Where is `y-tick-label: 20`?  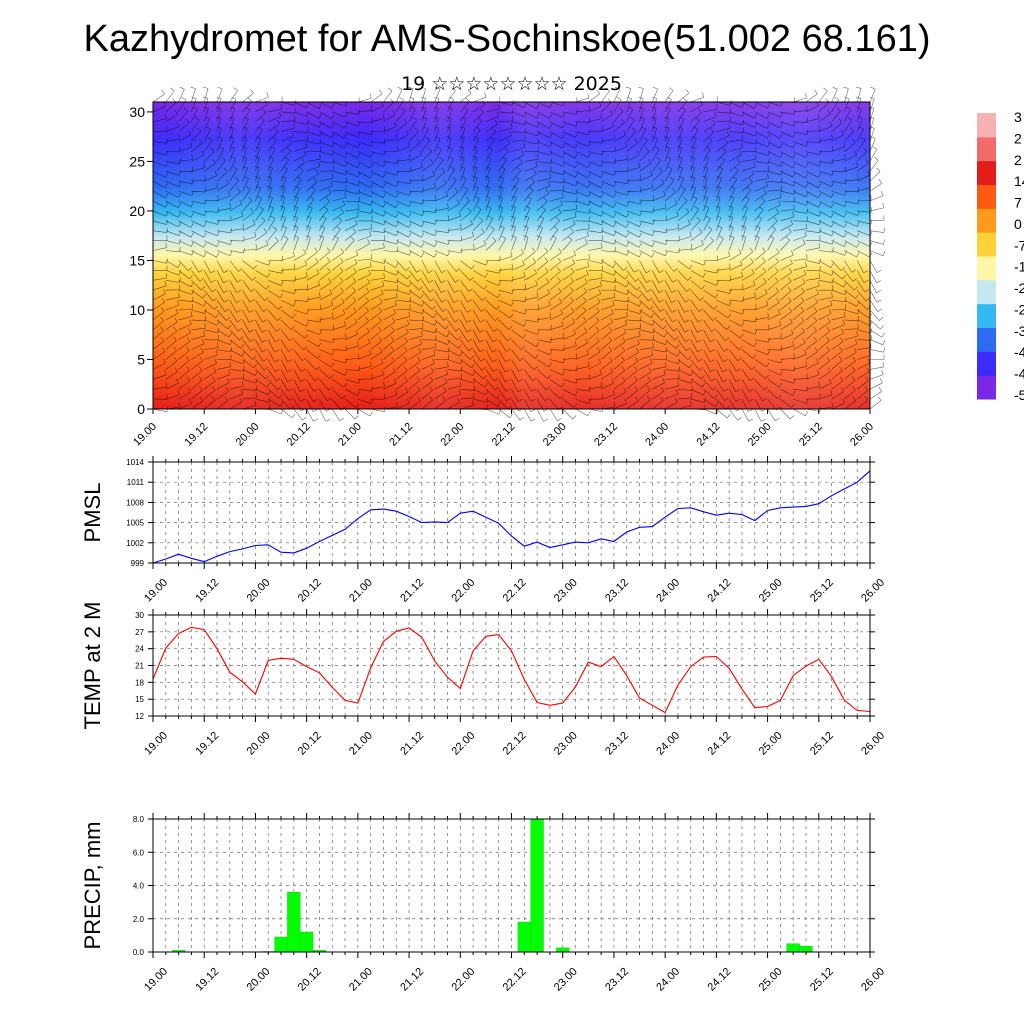
y-tick-label: 20 is located at coordinates (137, 211).